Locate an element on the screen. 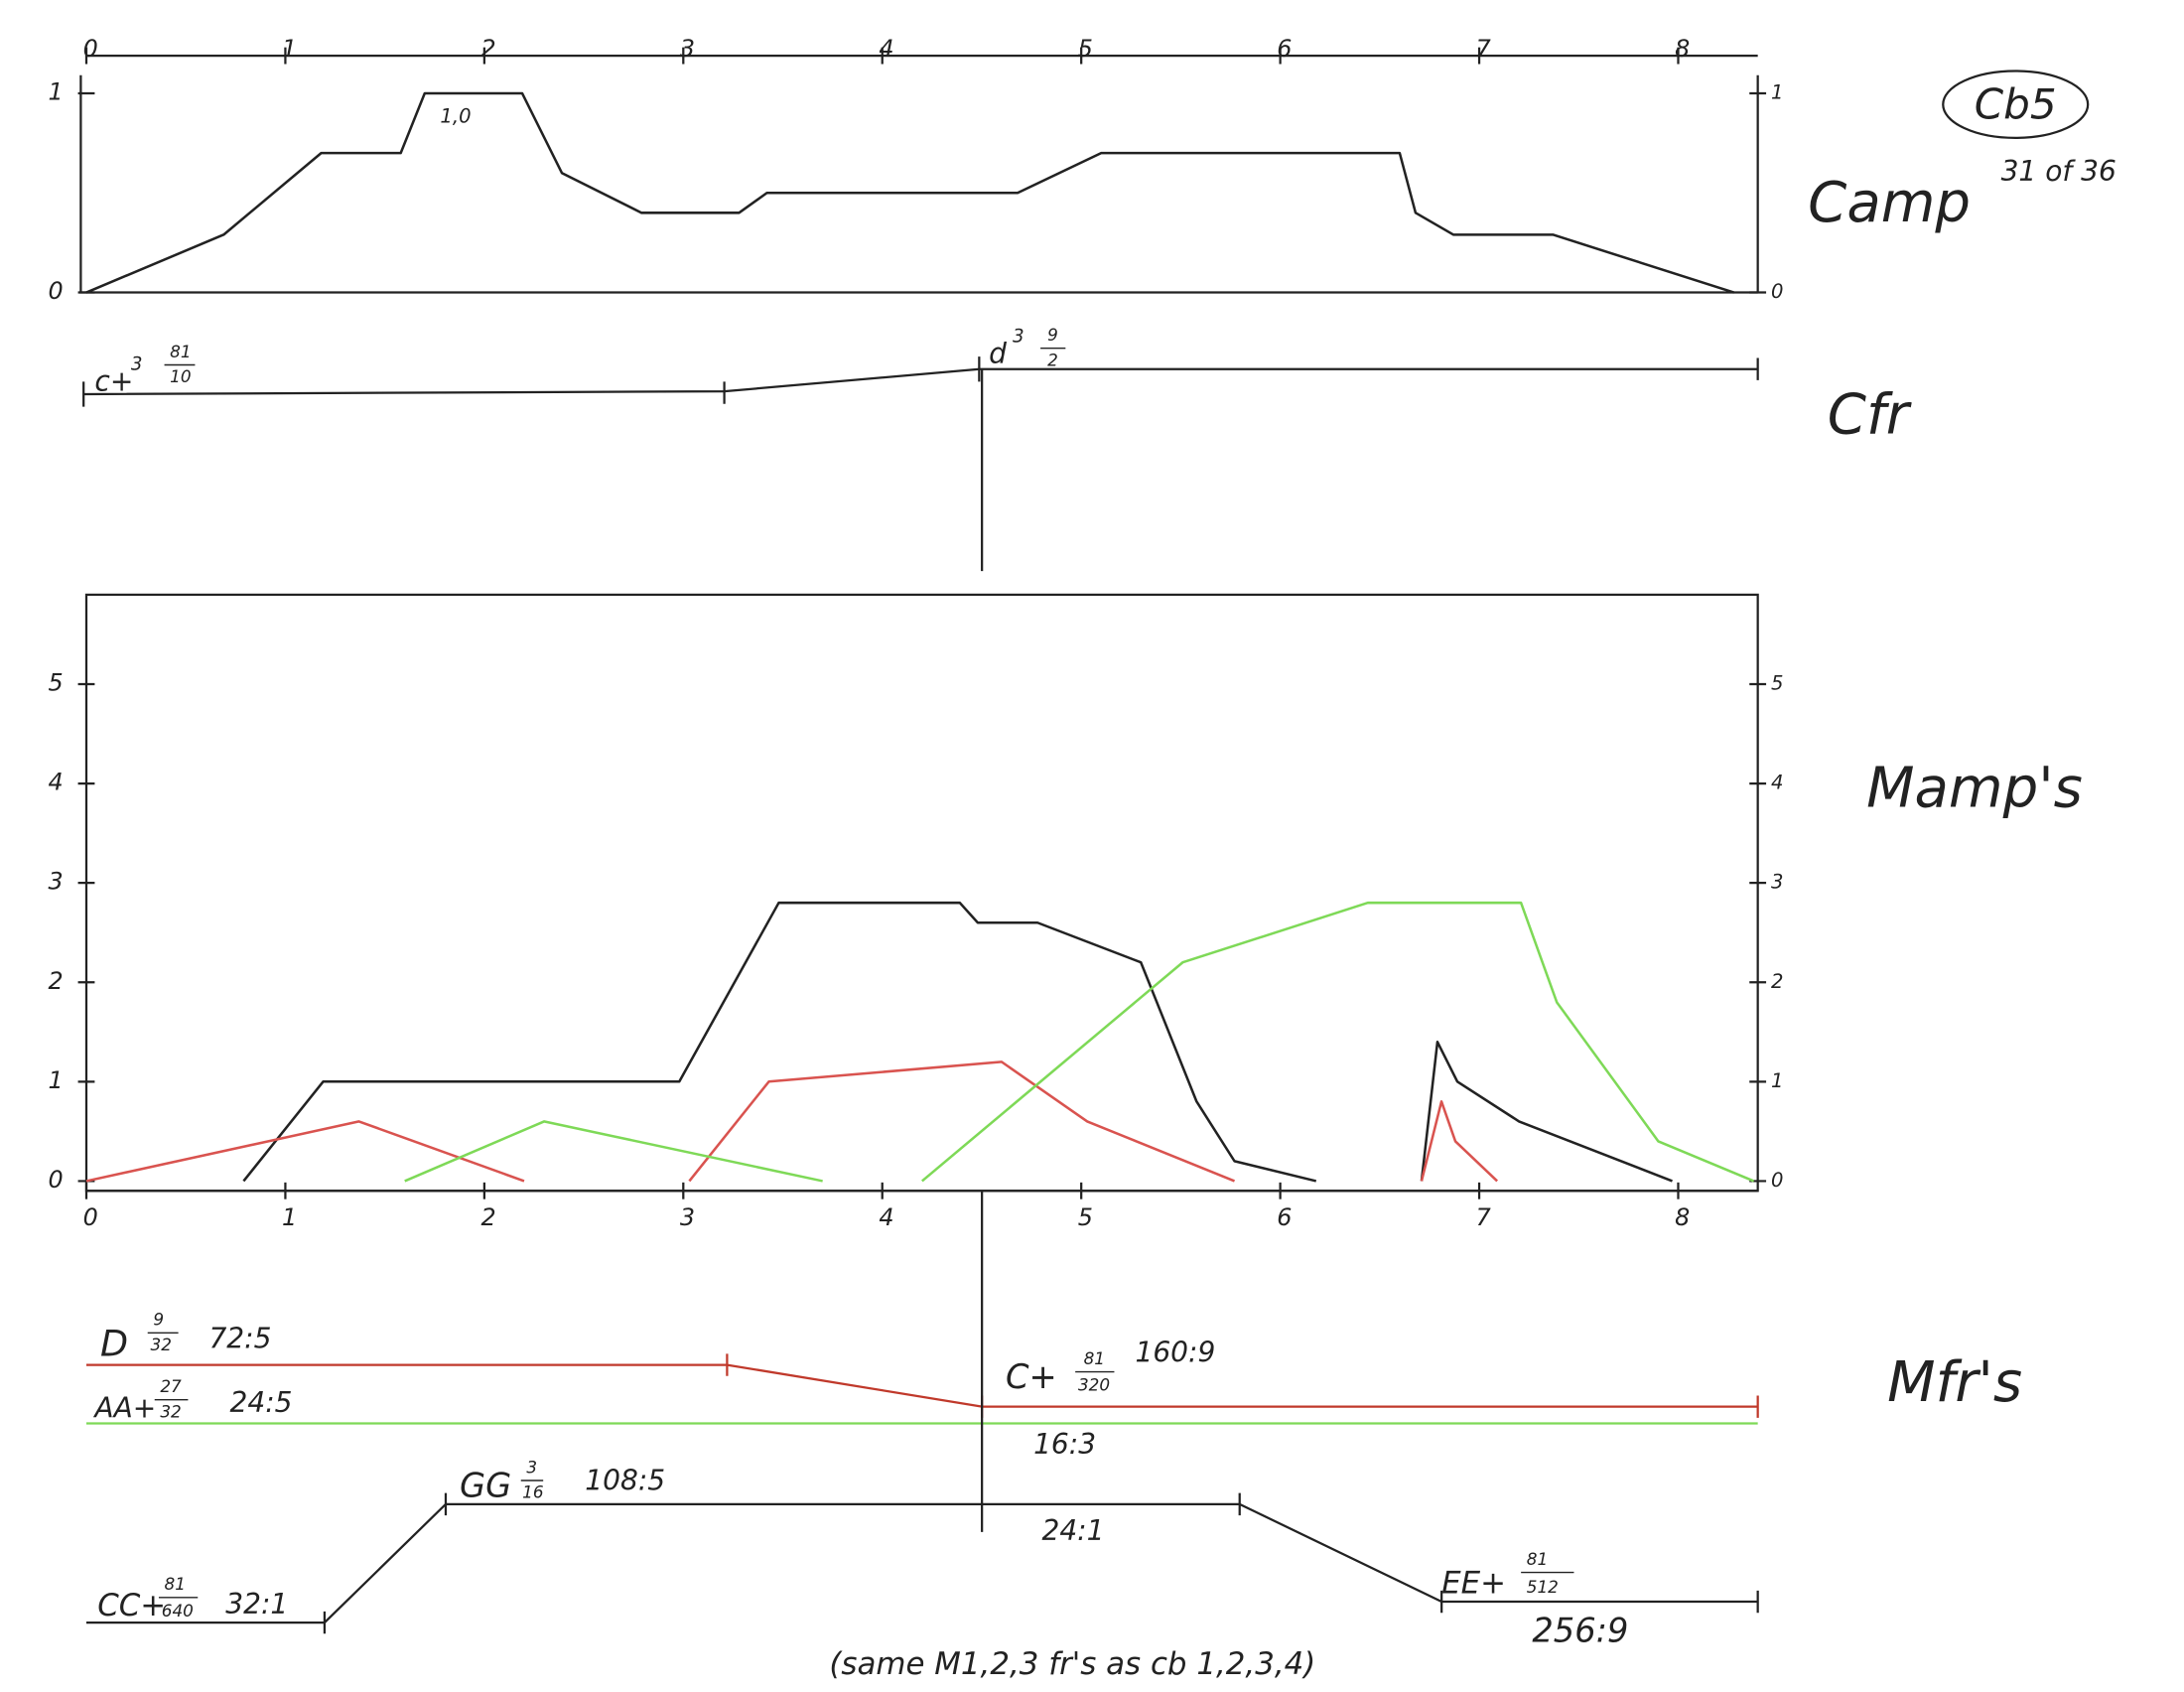  note-name: D is located at coordinates (114, 1343).